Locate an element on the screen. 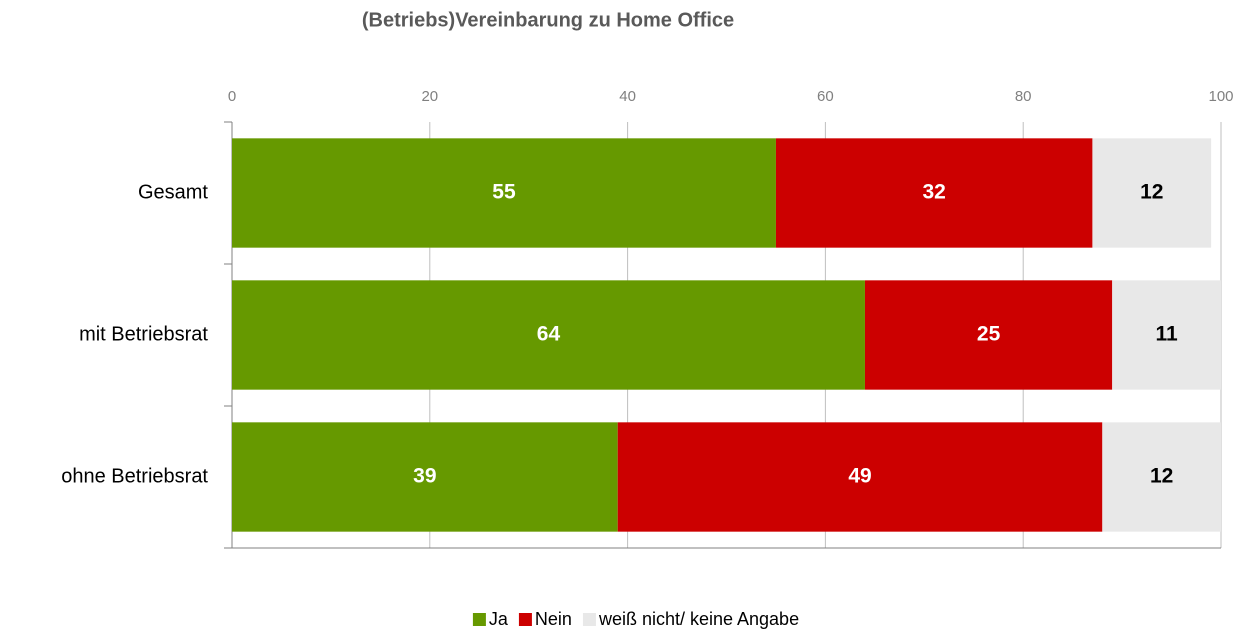 Image resolution: width=1241 pixels, height=633 pixels. chart-title: (Betriebs)Vereinbarung zu Home Office is located at coordinates (548, 20).